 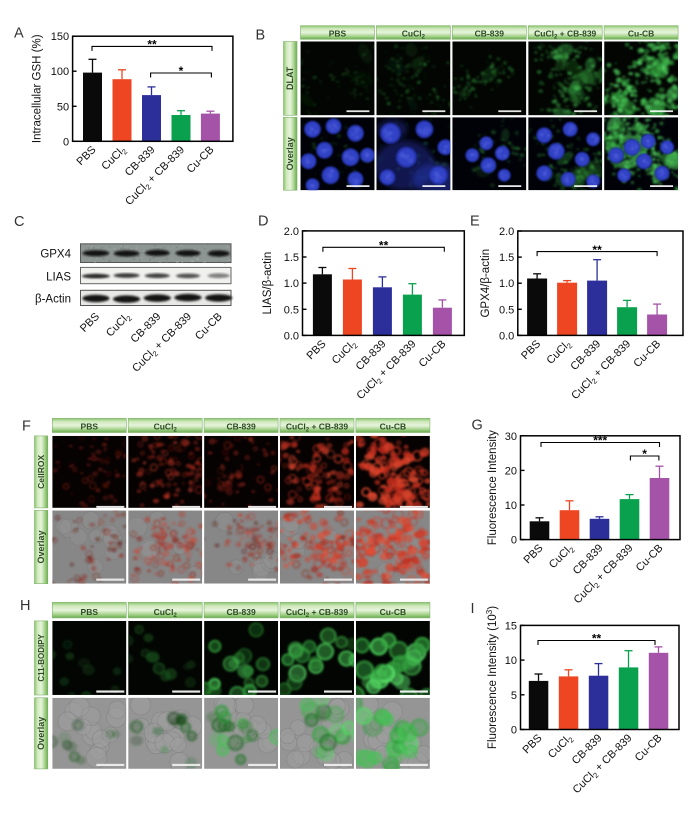 I want to click on svg-text: CellROX, so click(x=41, y=472).